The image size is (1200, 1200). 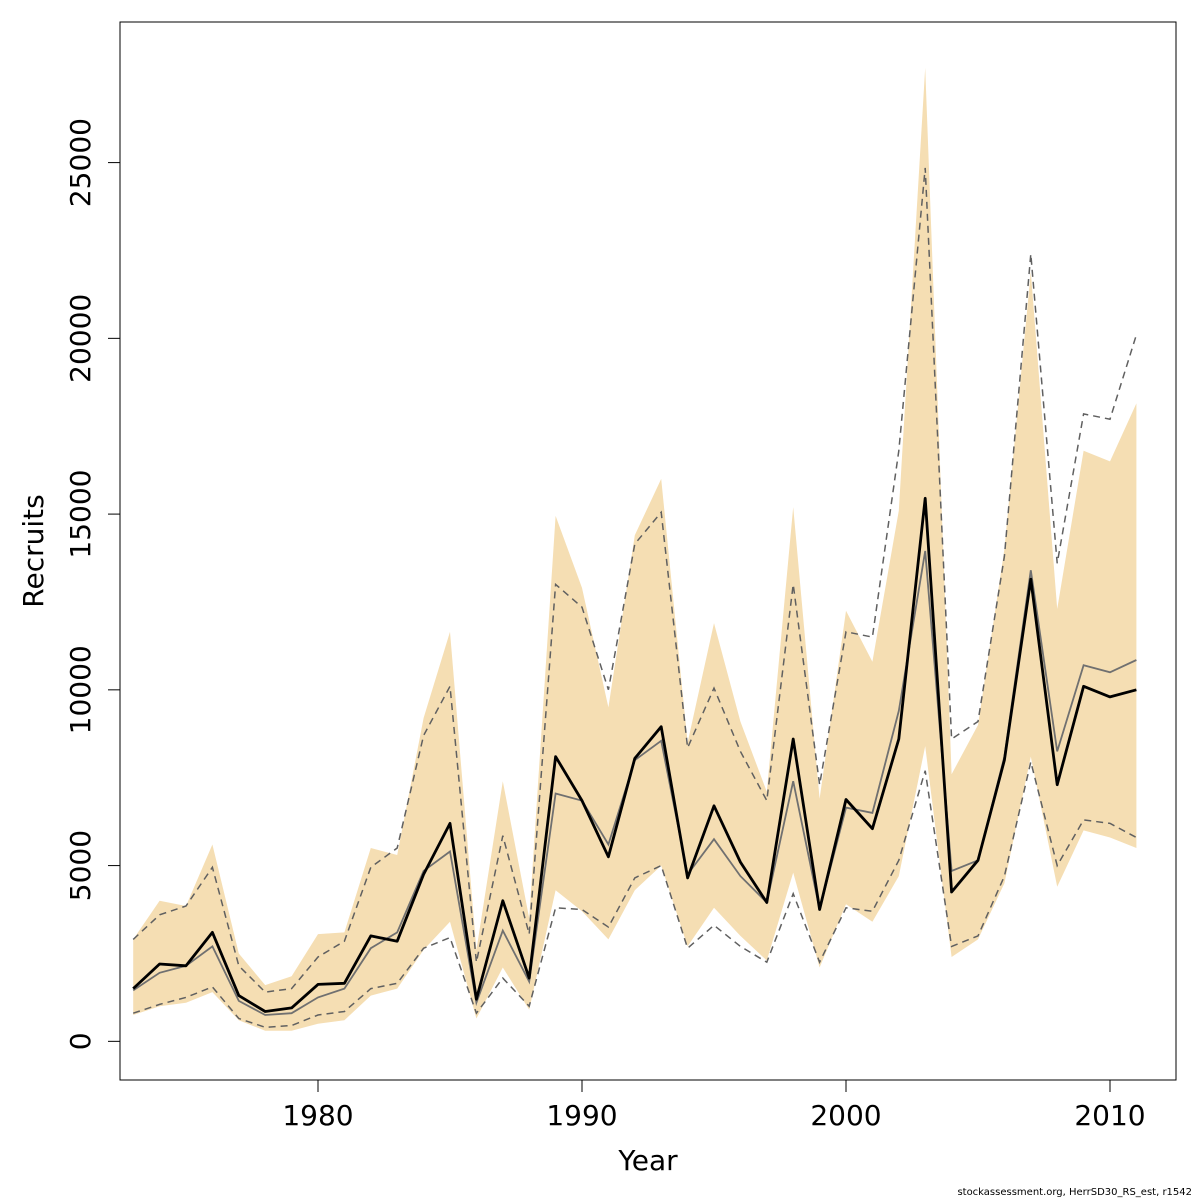 I want to click on x-tick-label: 1990, so click(x=581, y=1115).